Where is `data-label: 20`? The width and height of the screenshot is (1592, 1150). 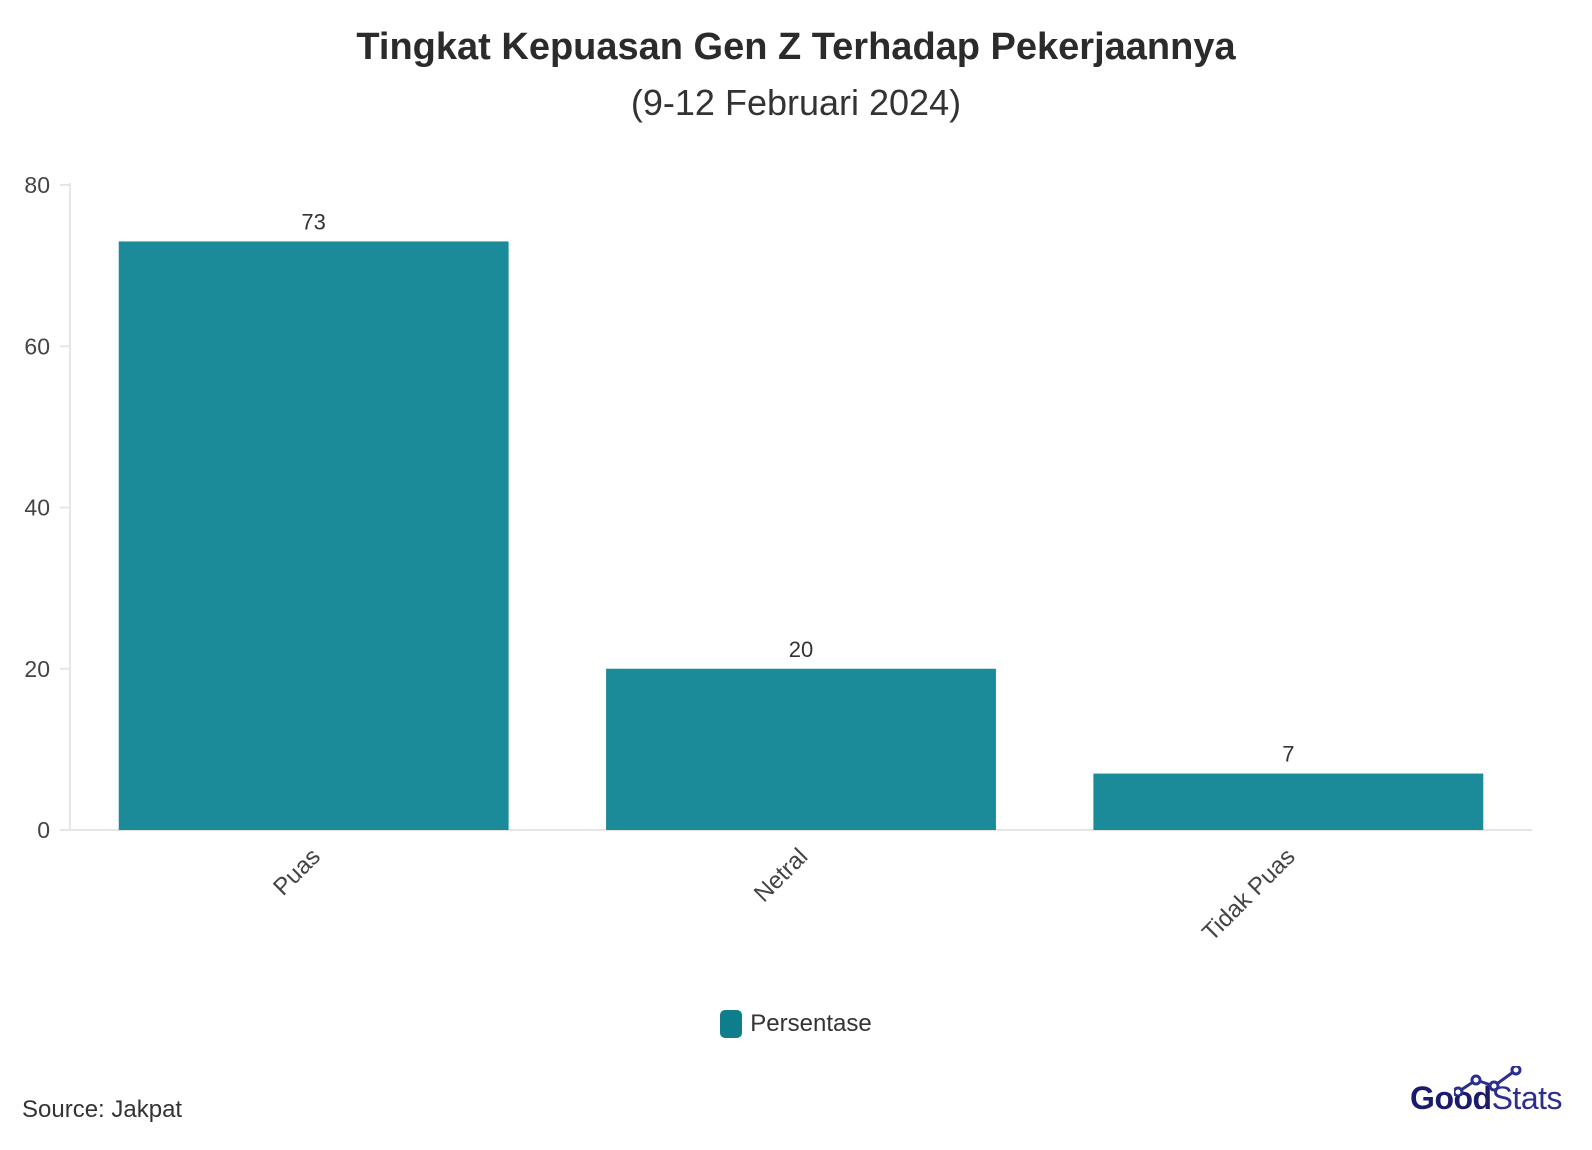
data-label: 20 is located at coordinates (801, 649).